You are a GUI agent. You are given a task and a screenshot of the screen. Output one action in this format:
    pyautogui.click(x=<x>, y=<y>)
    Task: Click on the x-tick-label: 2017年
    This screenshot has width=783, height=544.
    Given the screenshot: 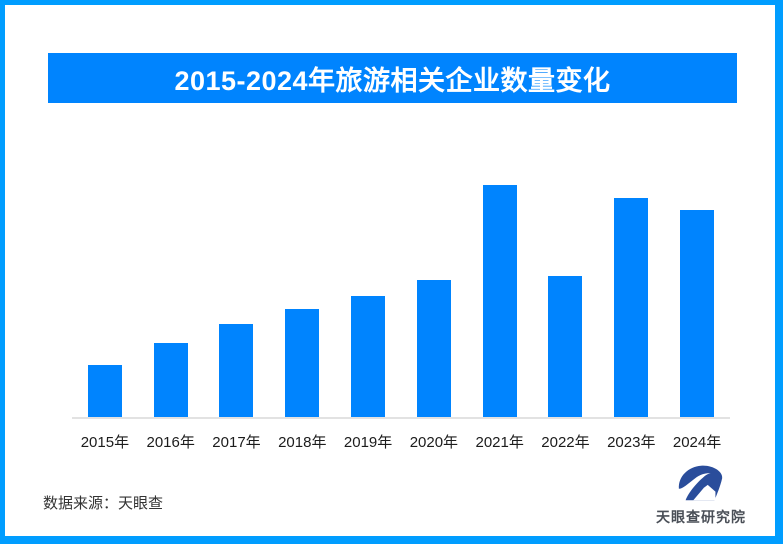 What is the action you would take?
    pyautogui.click(x=236, y=442)
    